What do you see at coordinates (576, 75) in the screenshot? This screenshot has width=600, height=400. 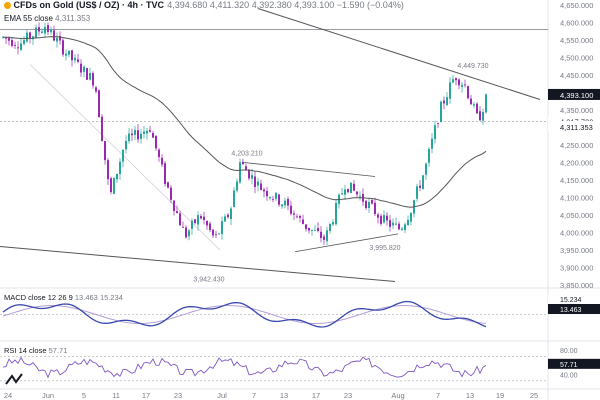 I see `y-tick-label: 4,450.000` at bounding box center [576, 75].